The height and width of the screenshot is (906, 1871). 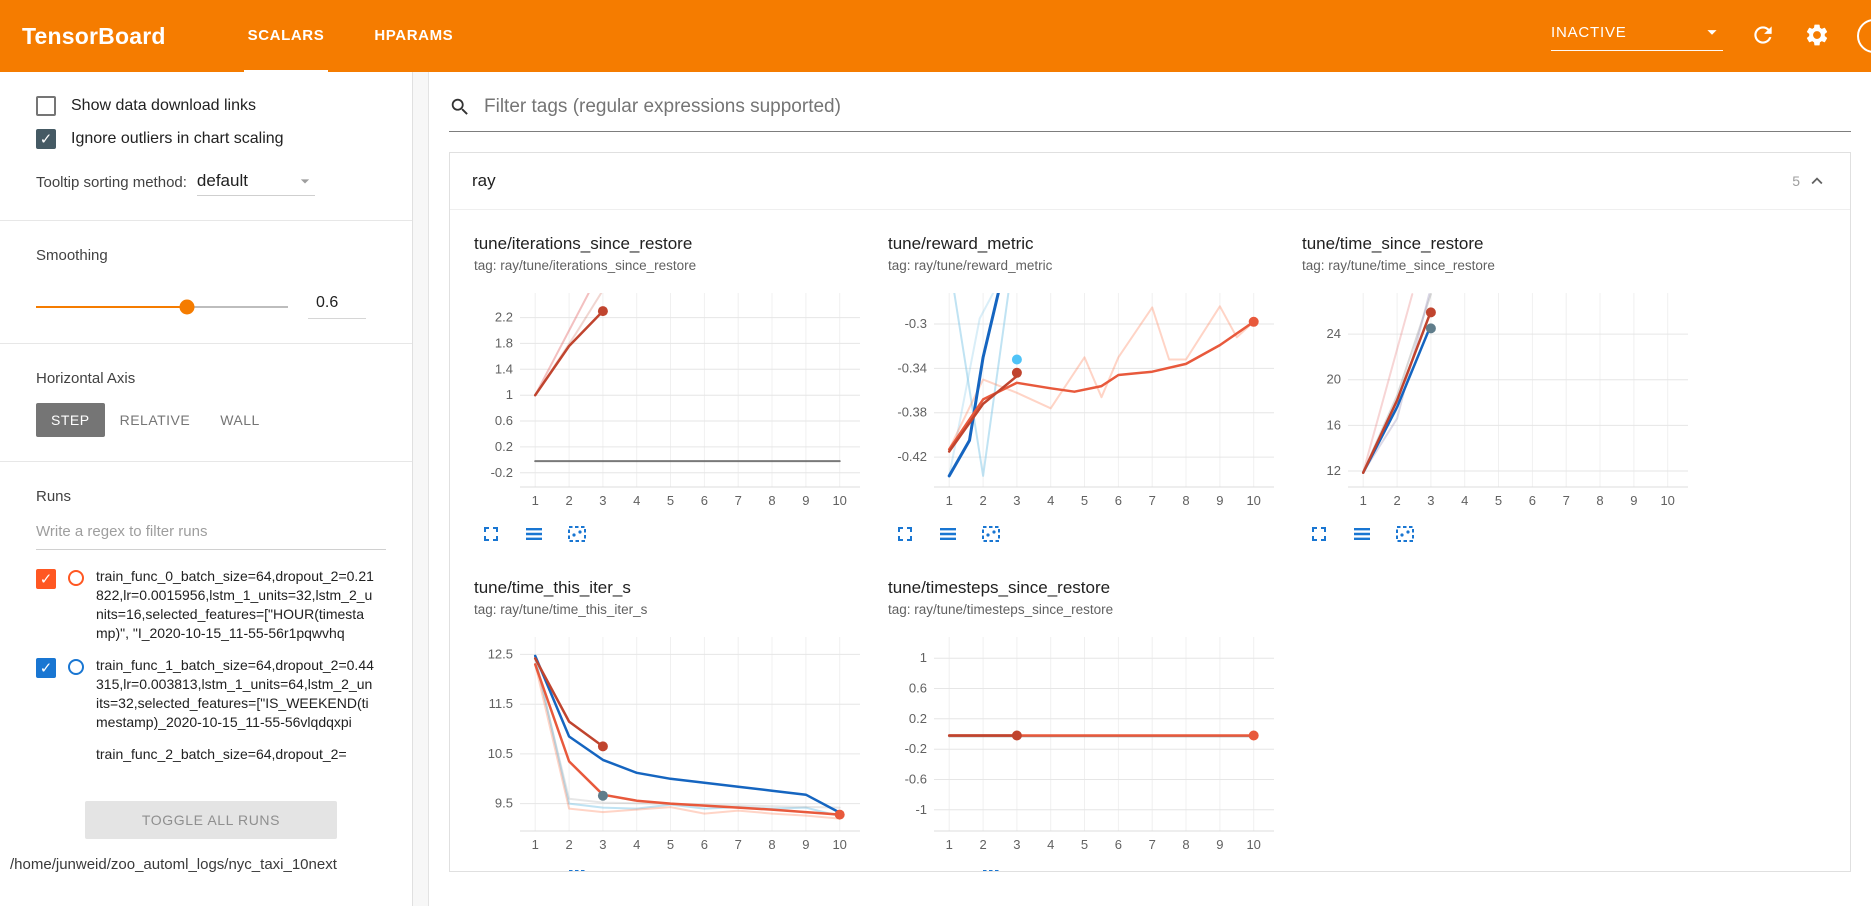 I want to click on svg-text: 9, so click(x=805, y=844).